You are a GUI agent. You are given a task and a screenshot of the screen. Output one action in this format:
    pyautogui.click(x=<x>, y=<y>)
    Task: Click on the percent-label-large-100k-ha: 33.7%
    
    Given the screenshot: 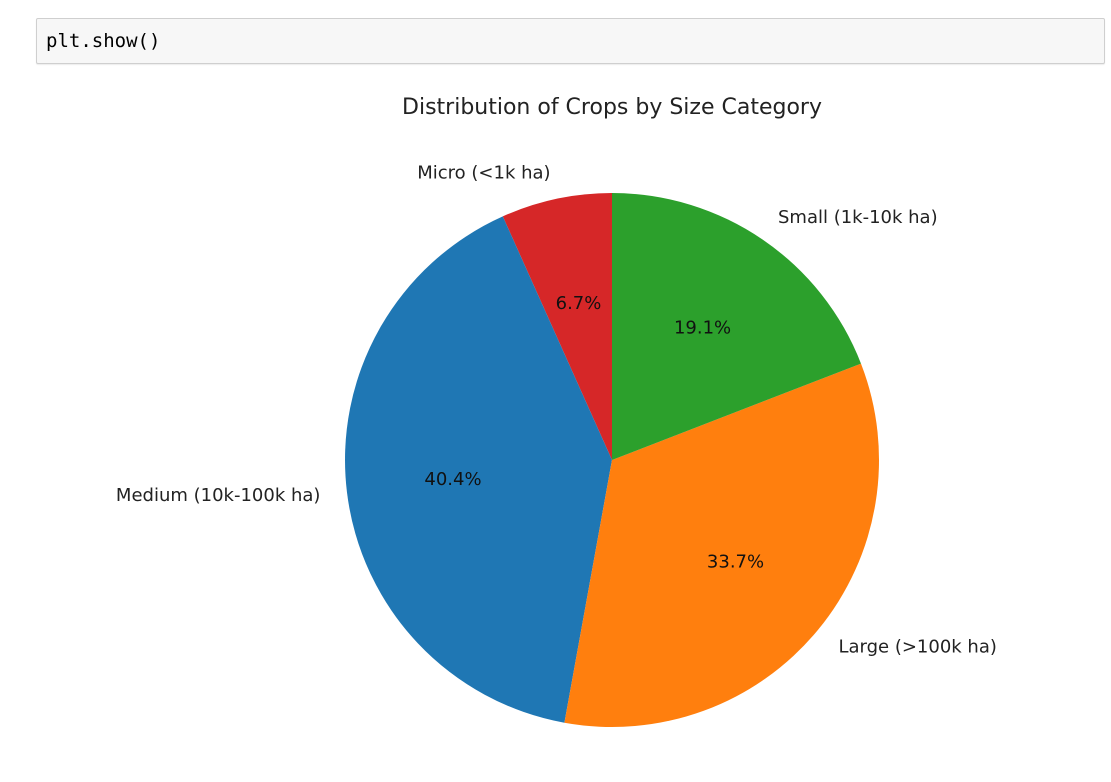 What is the action you would take?
    pyautogui.click(x=735, y=562)
    